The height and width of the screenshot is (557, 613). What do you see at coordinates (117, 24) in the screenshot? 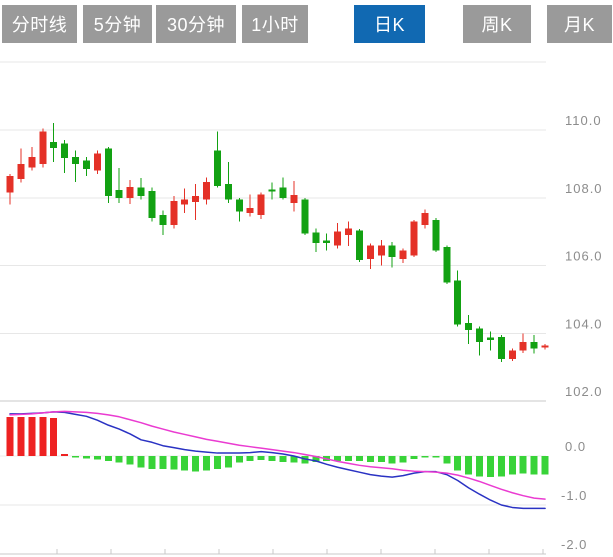
I see `tab-5min: 5分钟` at bounding box center [117, 24].